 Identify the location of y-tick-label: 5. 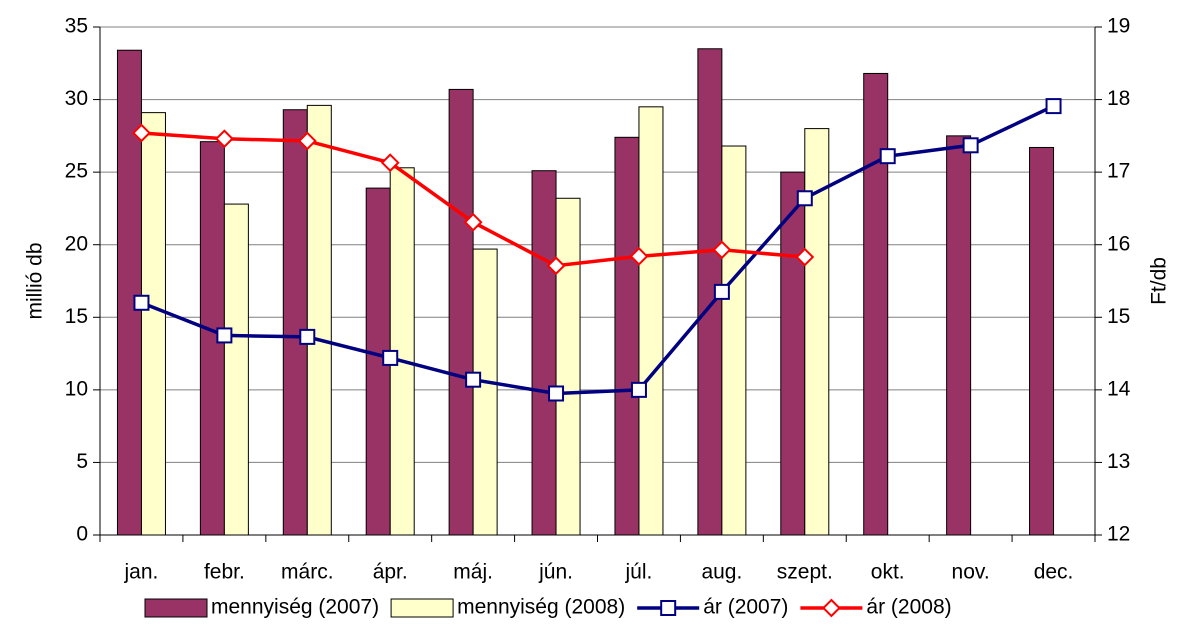
(82, 461).